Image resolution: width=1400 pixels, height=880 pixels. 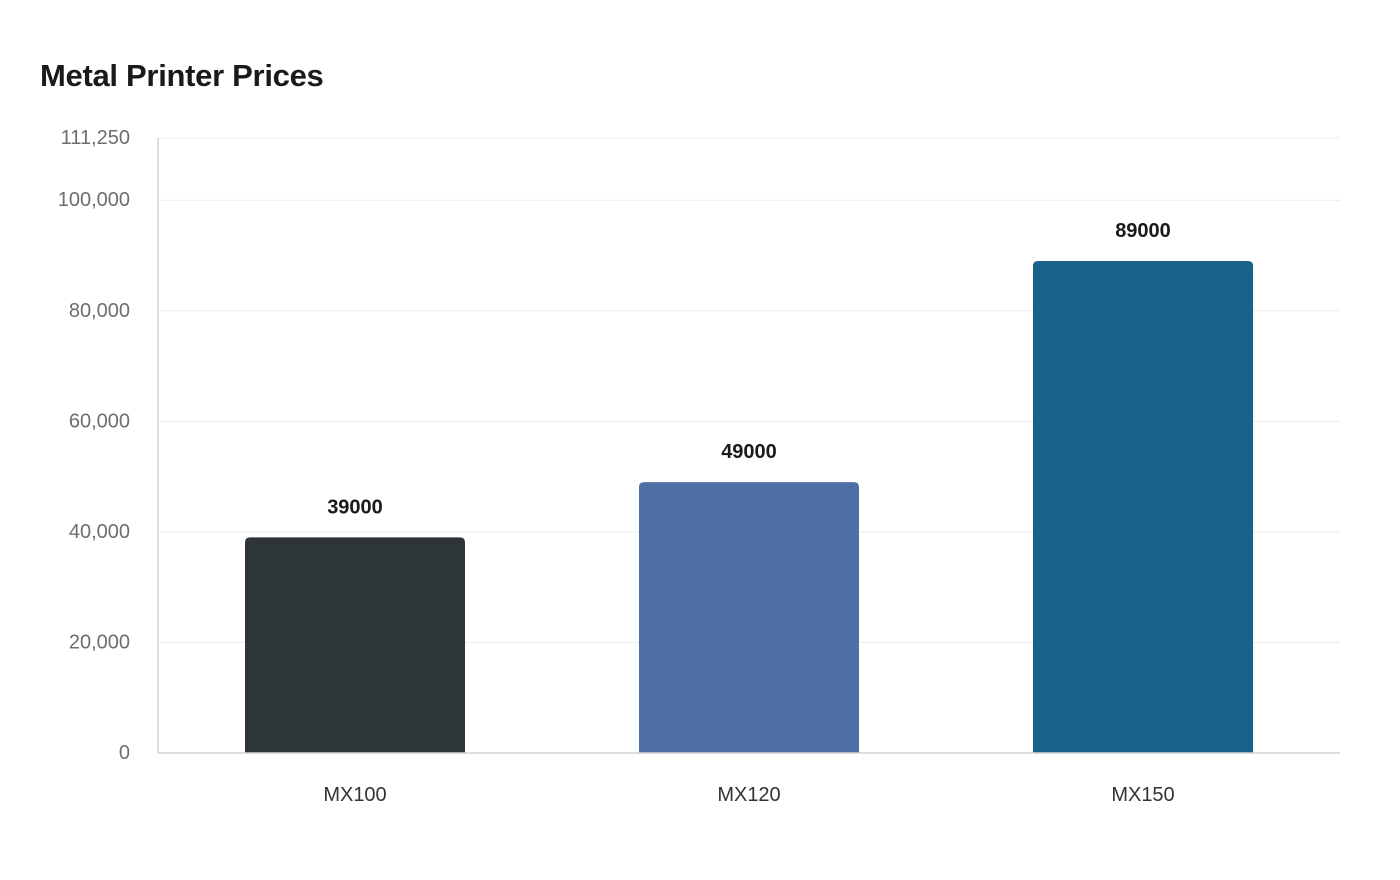 What do you see at coordinates (99, 642) in the screenshot?
I see `y-tick-label: 20,000` at bounding box center [99, 642].